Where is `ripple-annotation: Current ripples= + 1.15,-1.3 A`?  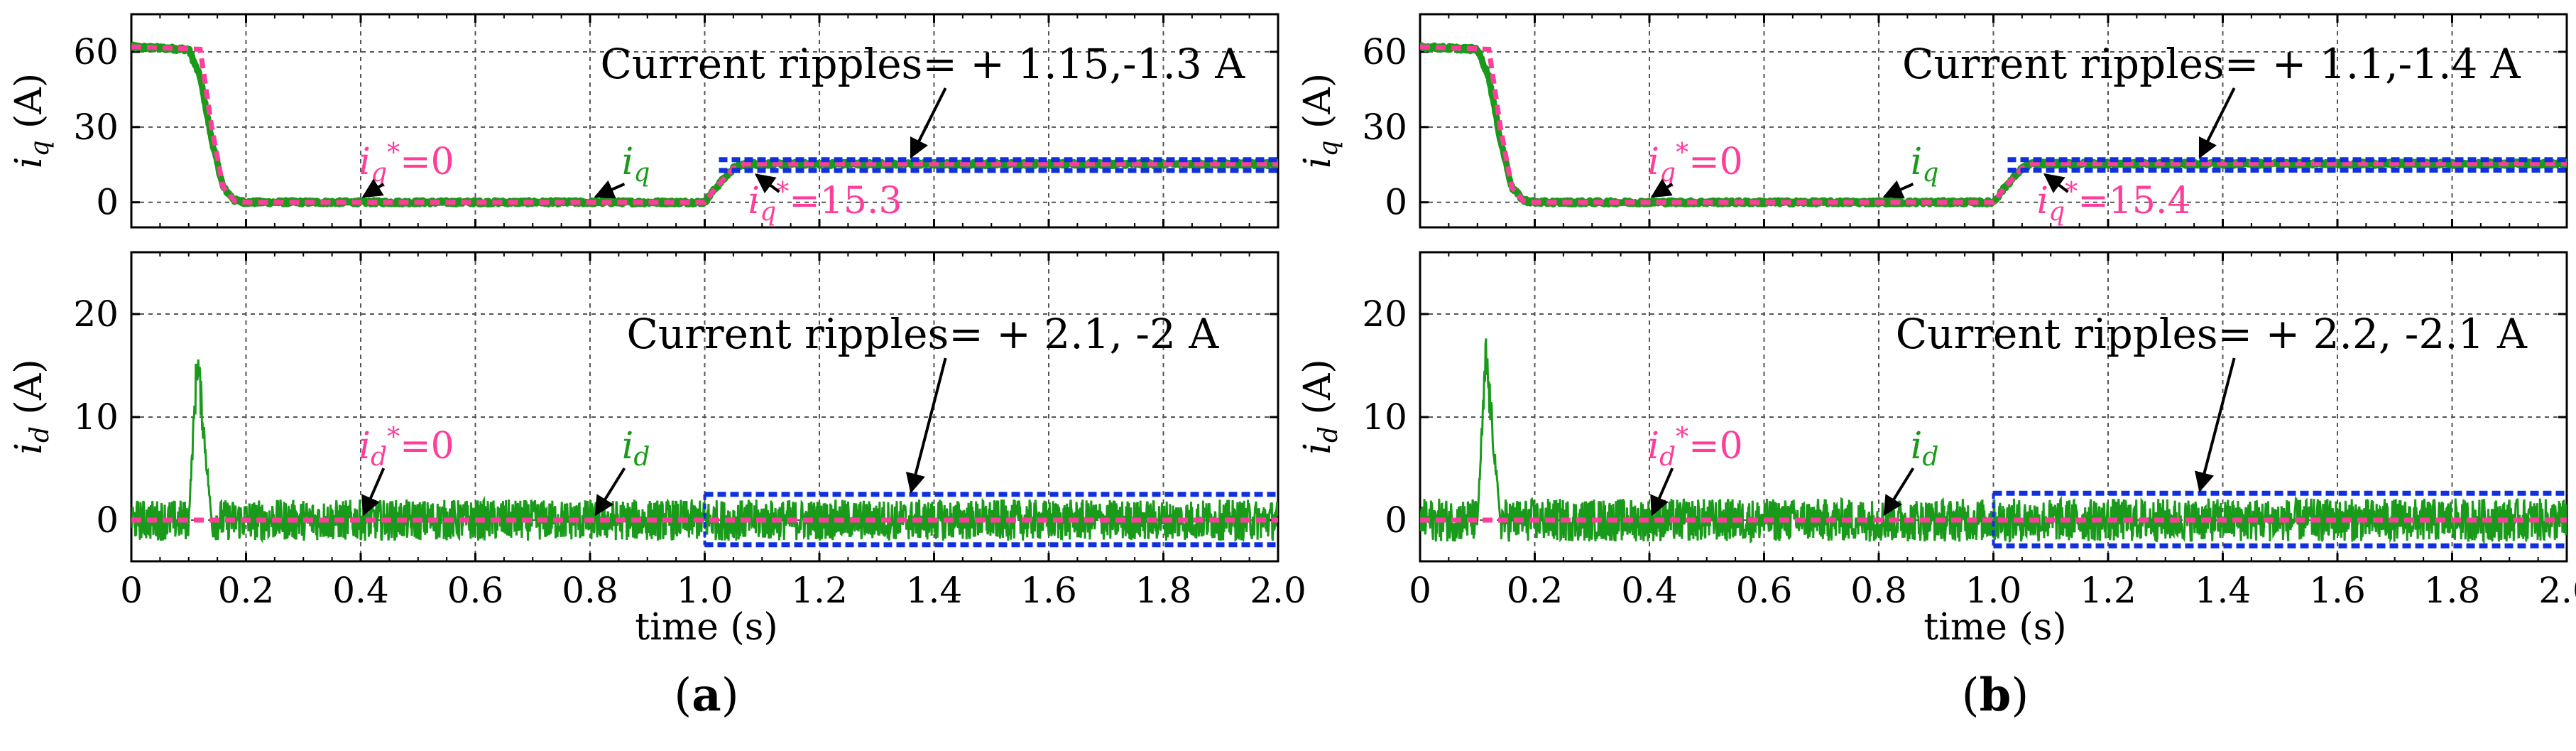 ripple-annotation: Current ripples= + 1.15,-1.3 A is located at coordinates (923, 64).